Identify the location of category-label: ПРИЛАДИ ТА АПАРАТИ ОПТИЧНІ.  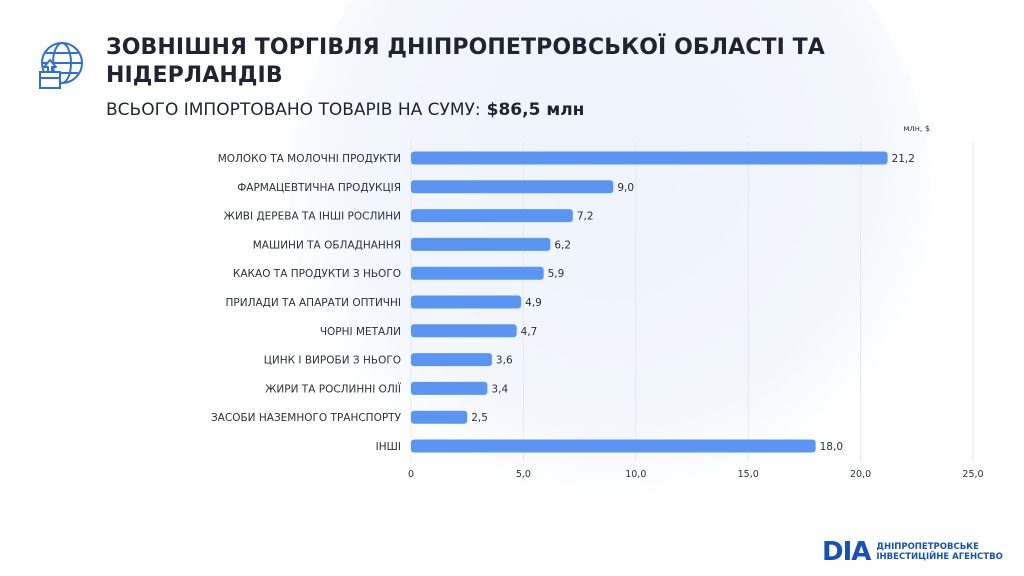
(314, 303).